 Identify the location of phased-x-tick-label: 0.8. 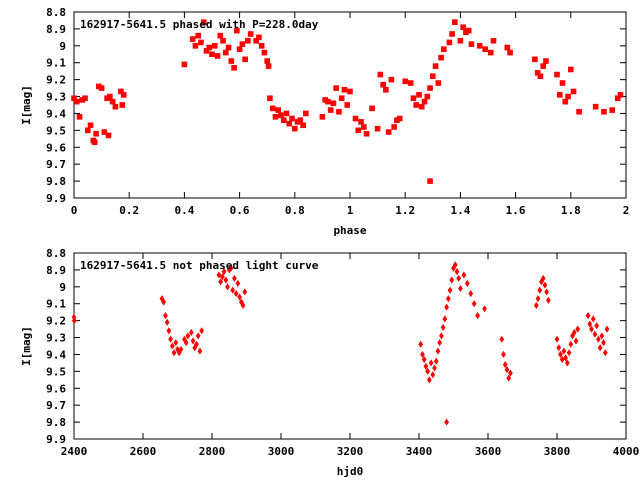
(295, 210).